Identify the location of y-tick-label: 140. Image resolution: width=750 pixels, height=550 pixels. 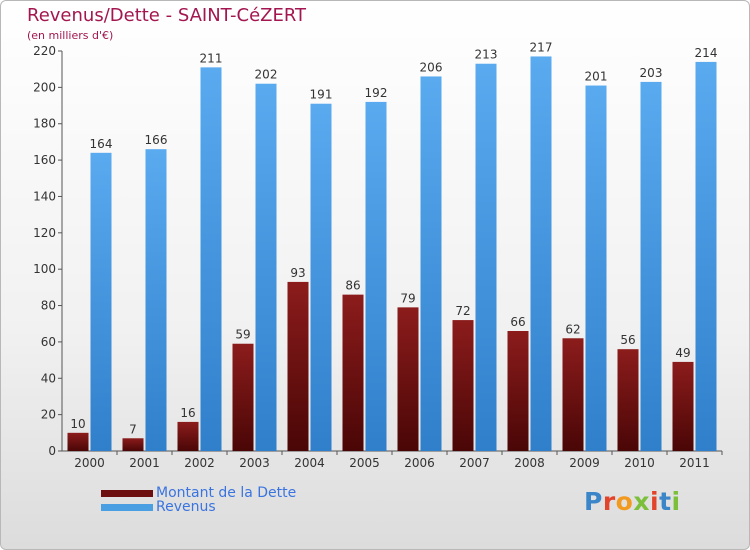
(44, 196).